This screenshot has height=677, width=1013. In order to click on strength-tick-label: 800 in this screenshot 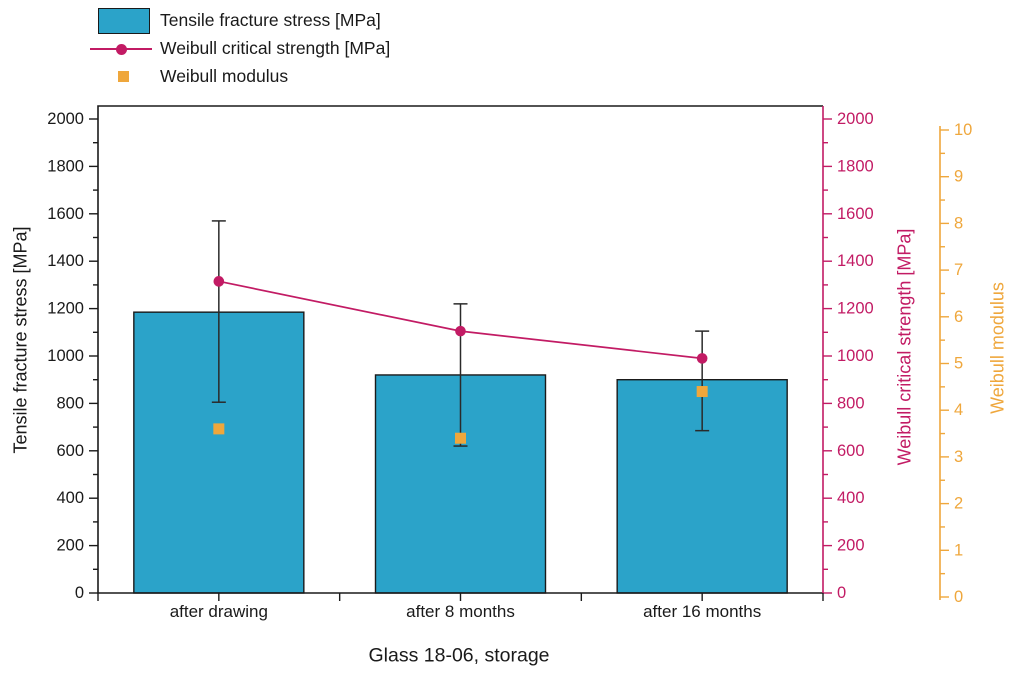, I will do `click(851, 403)`.